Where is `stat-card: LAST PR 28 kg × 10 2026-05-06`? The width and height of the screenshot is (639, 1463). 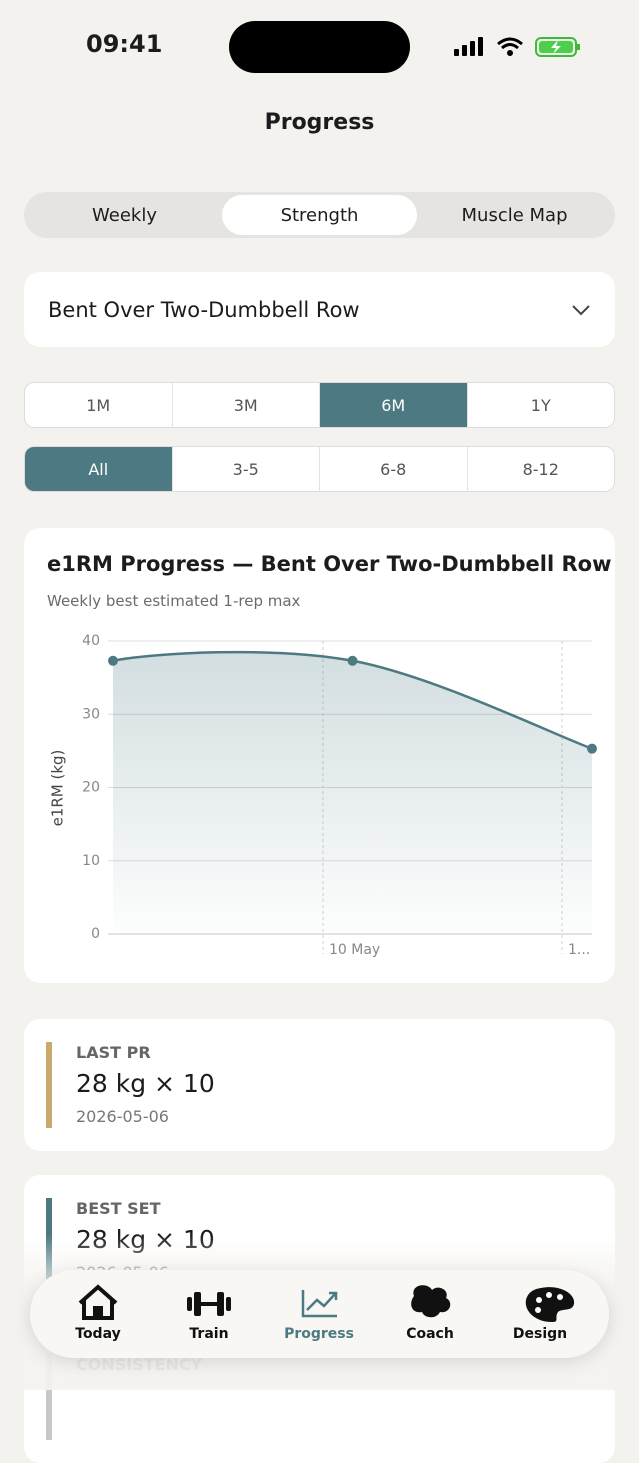
stat-card: LAST PR 28 kg × 10 2026-05-06 is located at coordinates (319, 1085).